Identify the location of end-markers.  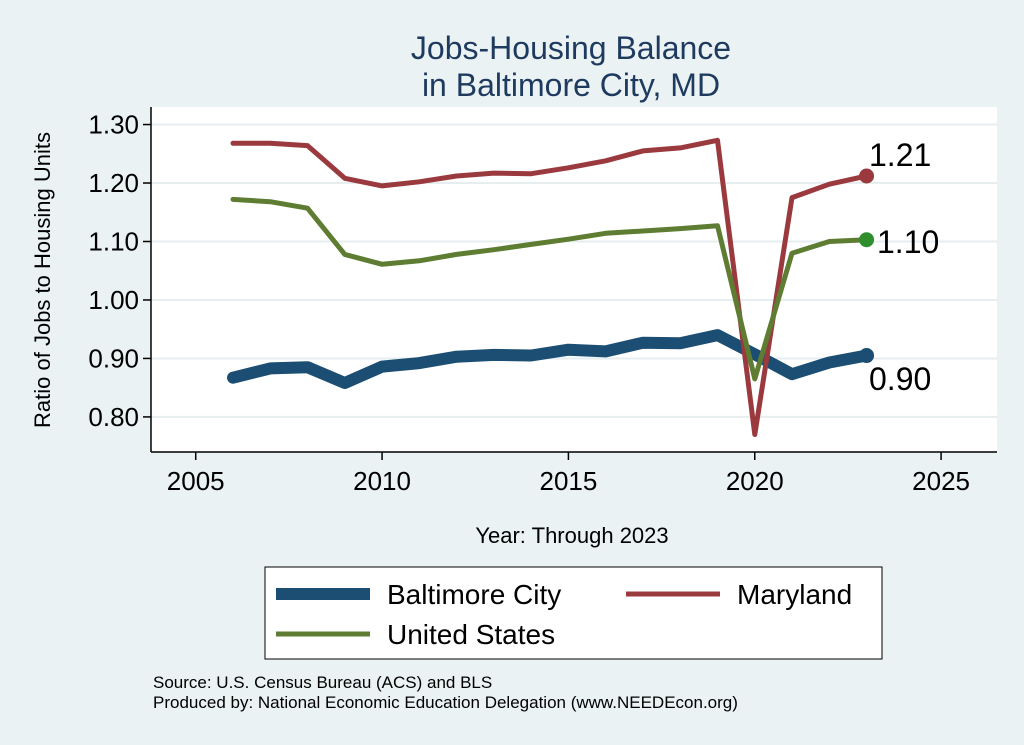
(867, 266).